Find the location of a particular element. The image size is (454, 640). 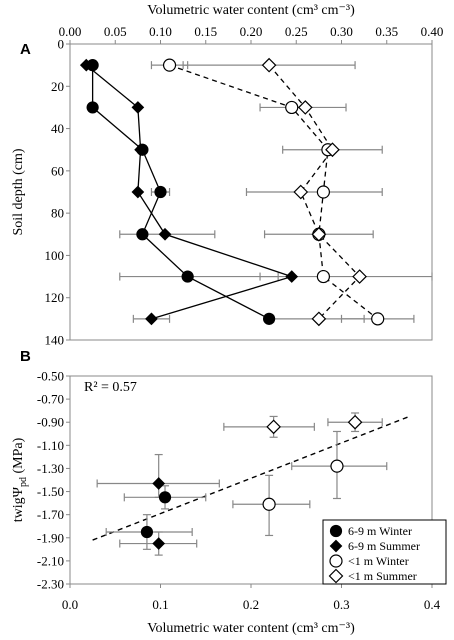

panel-a-y-tick-label: 40 is located at coordinates (57, 128).